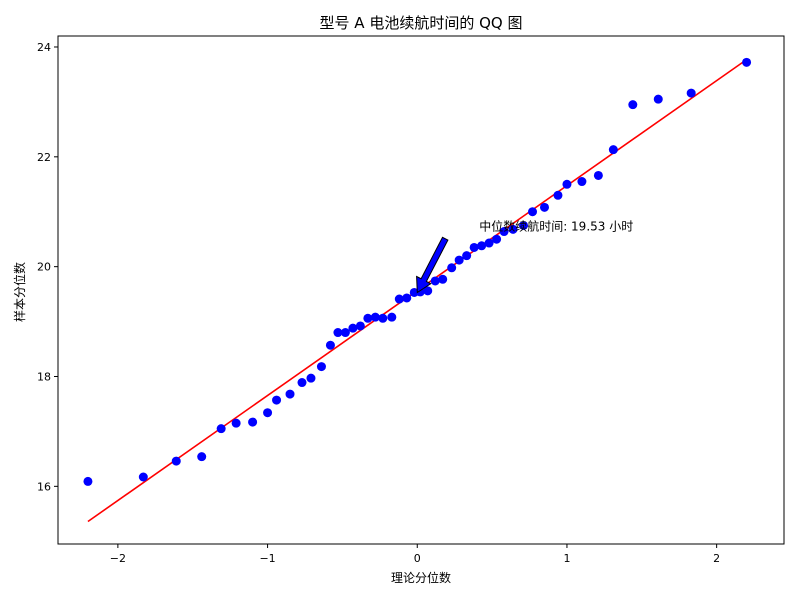  Describe the element at coordinates (267, 558) in the screenshot. I see `x-tick-label: −1` at that location.